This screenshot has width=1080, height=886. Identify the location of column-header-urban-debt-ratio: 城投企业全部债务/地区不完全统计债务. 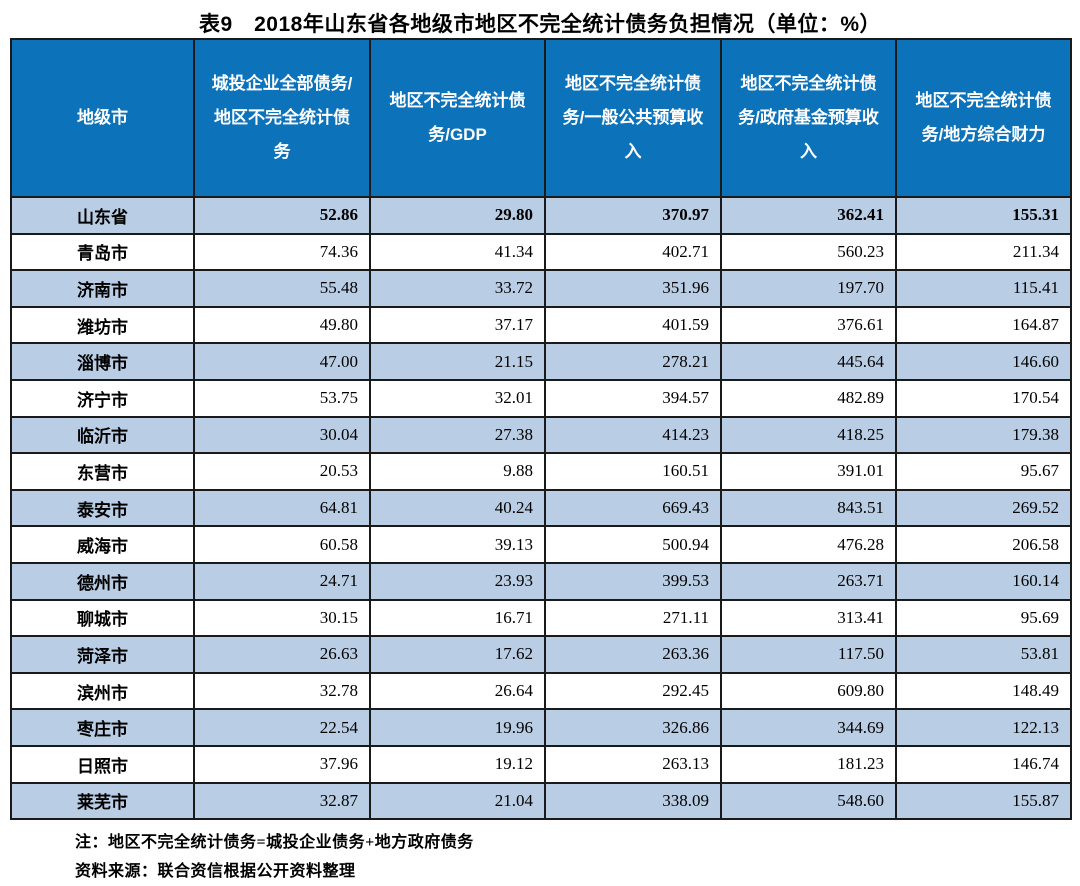
(282, 118).